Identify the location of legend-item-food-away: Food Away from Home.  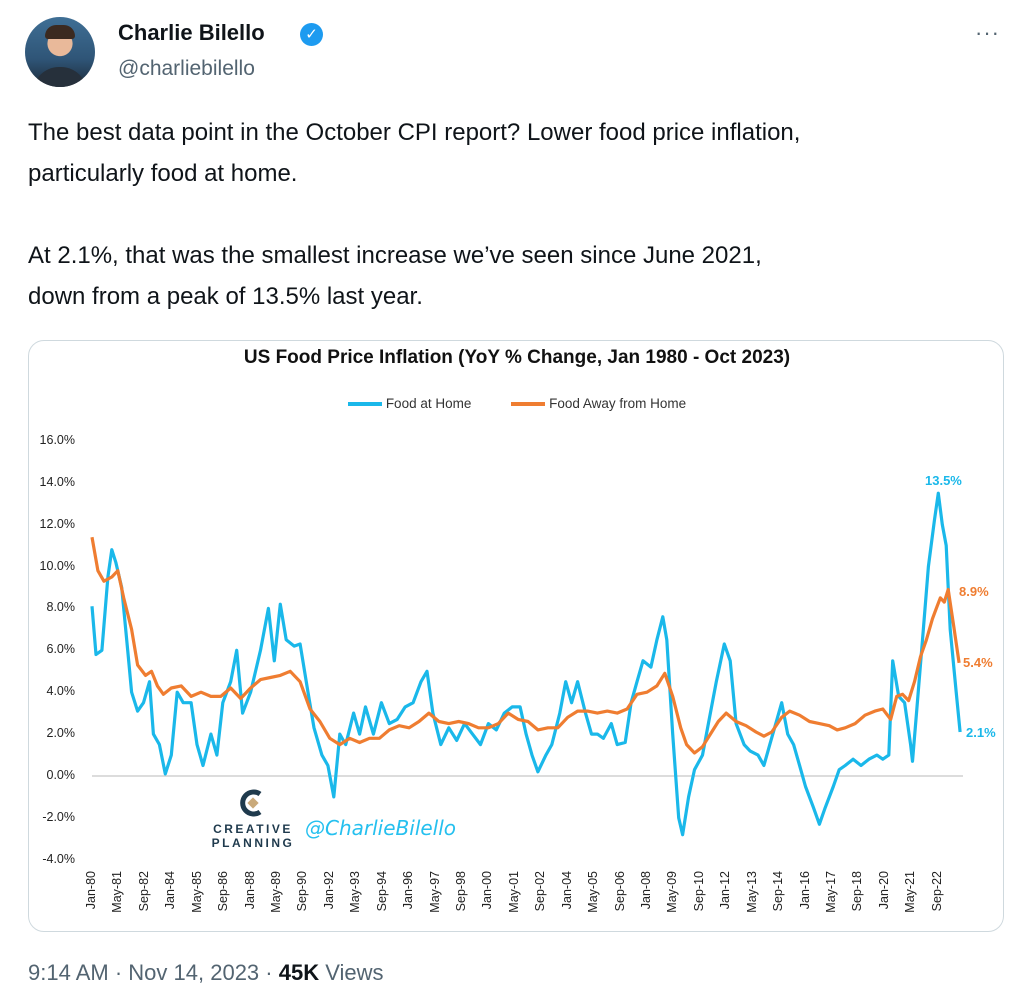
(598, 403).